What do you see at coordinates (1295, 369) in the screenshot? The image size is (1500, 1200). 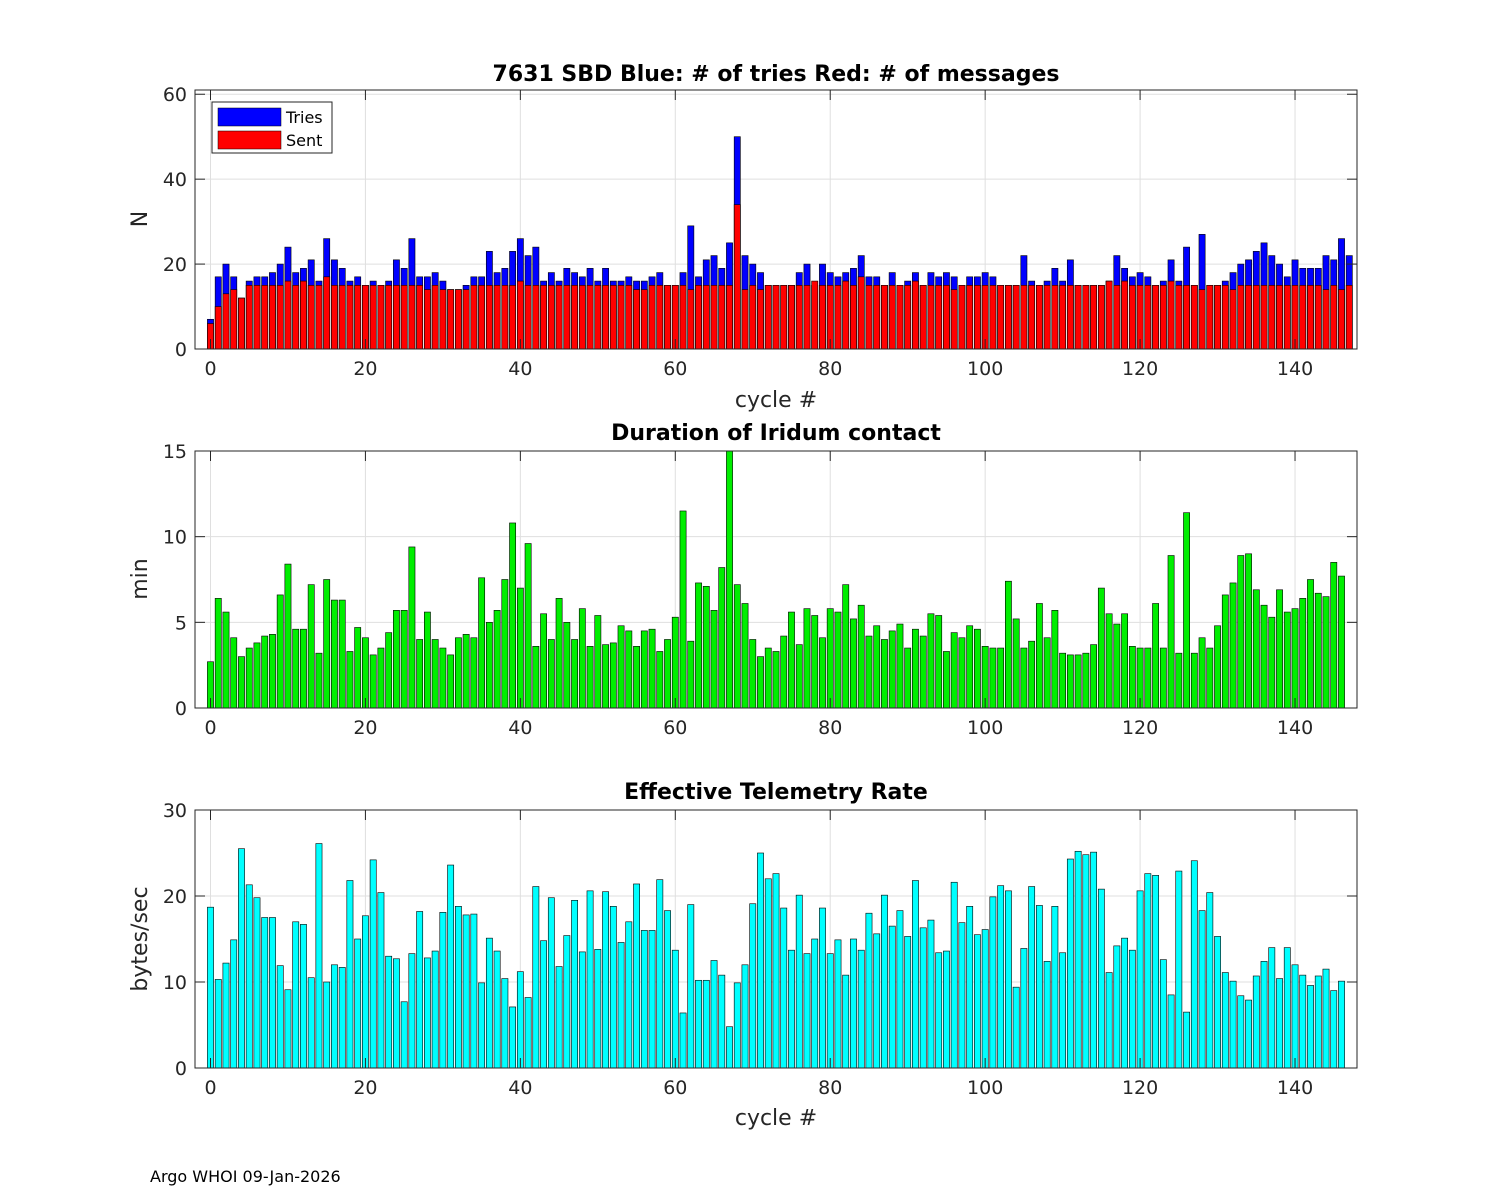 I see `x-tick-label: 140` at bounding box center [1295, 369].